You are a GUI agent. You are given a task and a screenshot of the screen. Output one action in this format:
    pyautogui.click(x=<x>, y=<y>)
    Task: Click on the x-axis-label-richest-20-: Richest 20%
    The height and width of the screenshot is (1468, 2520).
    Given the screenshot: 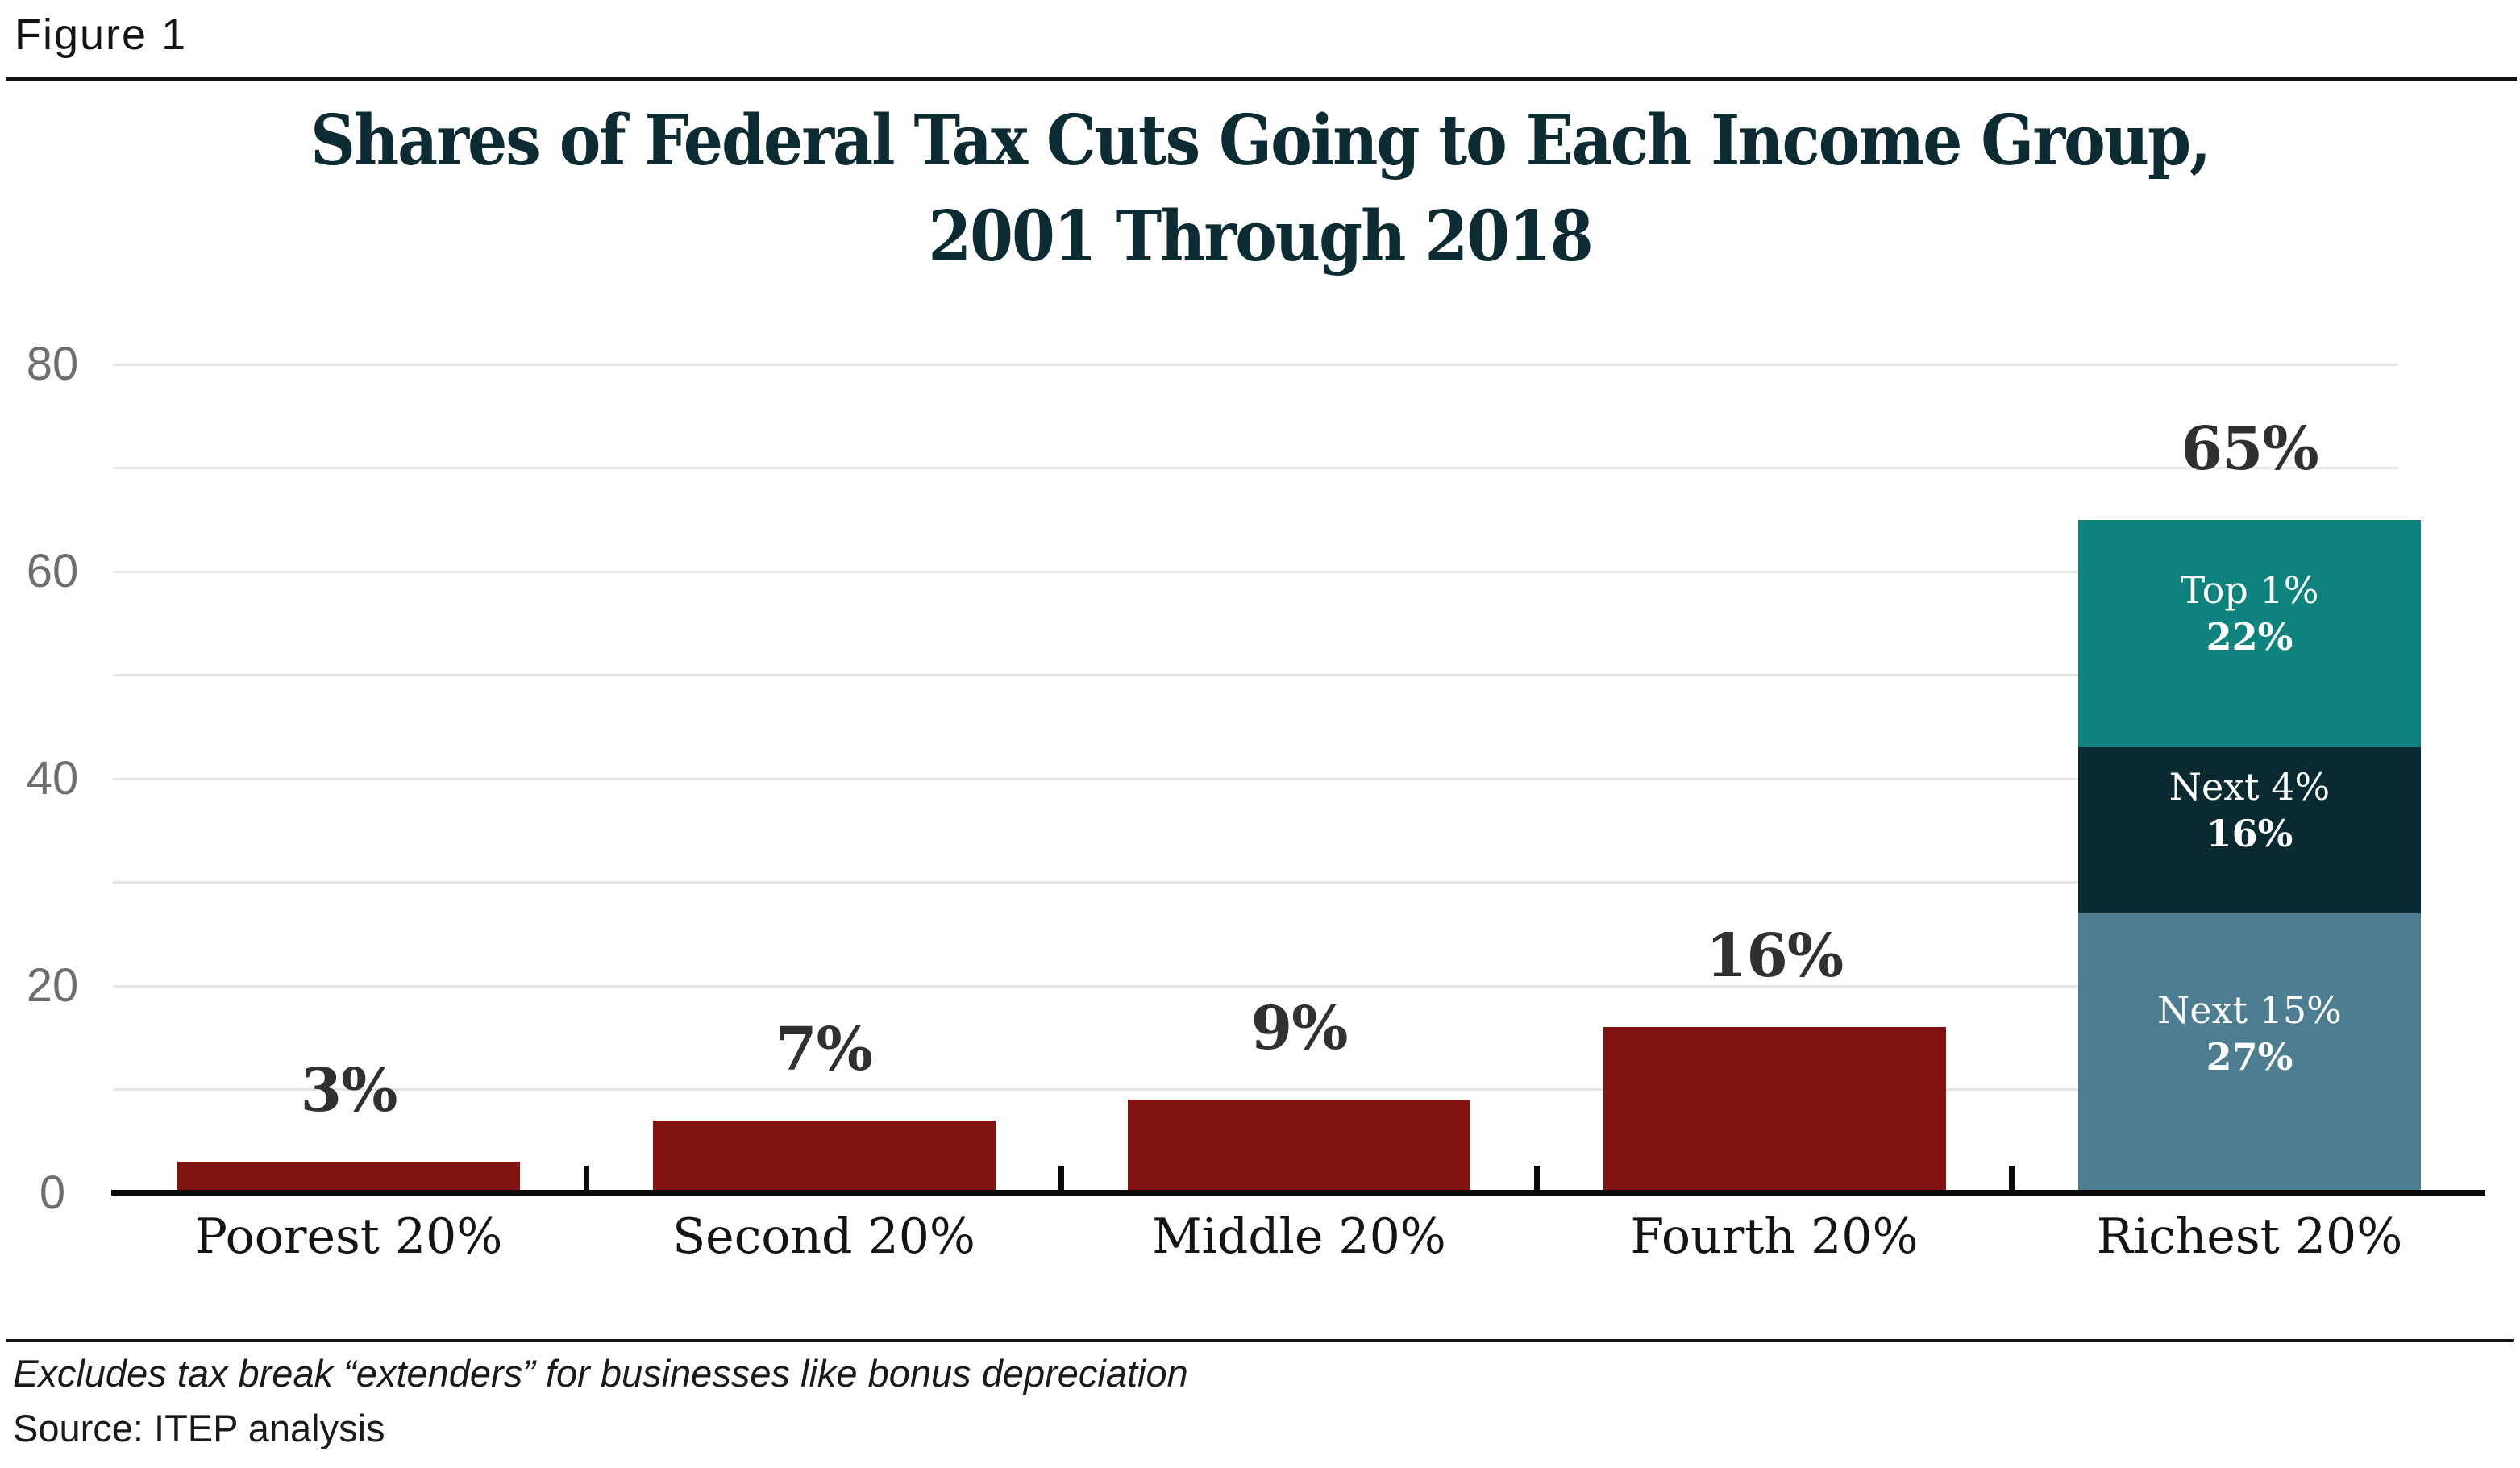 What is the action you would take?
    pyautogui.click(x=2249, y=1236)
    